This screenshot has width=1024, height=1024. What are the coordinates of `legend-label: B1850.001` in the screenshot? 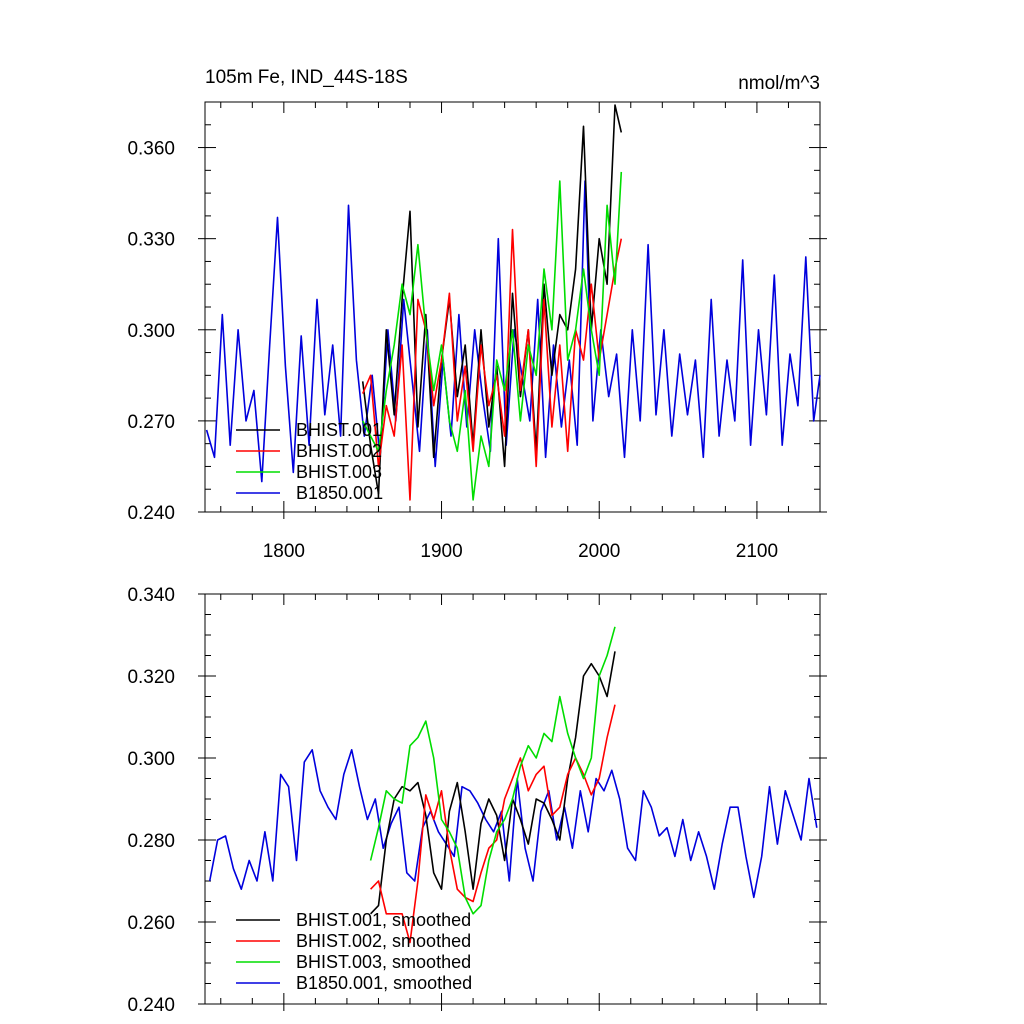 It's located at (339, 493).